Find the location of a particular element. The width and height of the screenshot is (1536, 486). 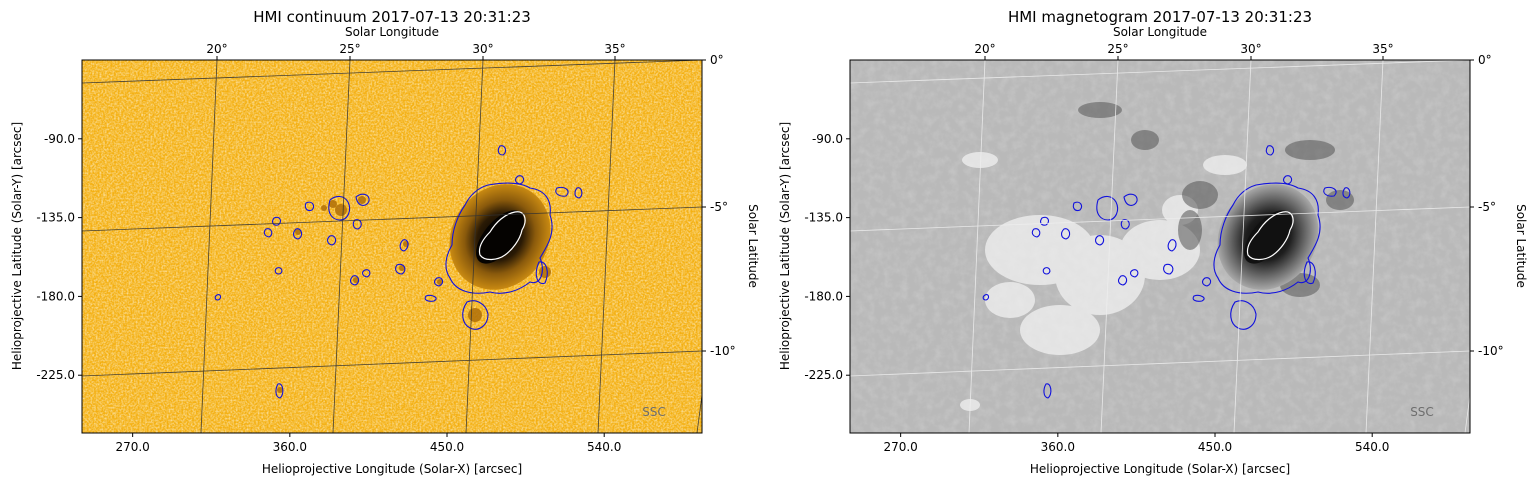

chart-title: HMI continuum 2017-07-13 20:31:23 is located at coordinates (392, 17).